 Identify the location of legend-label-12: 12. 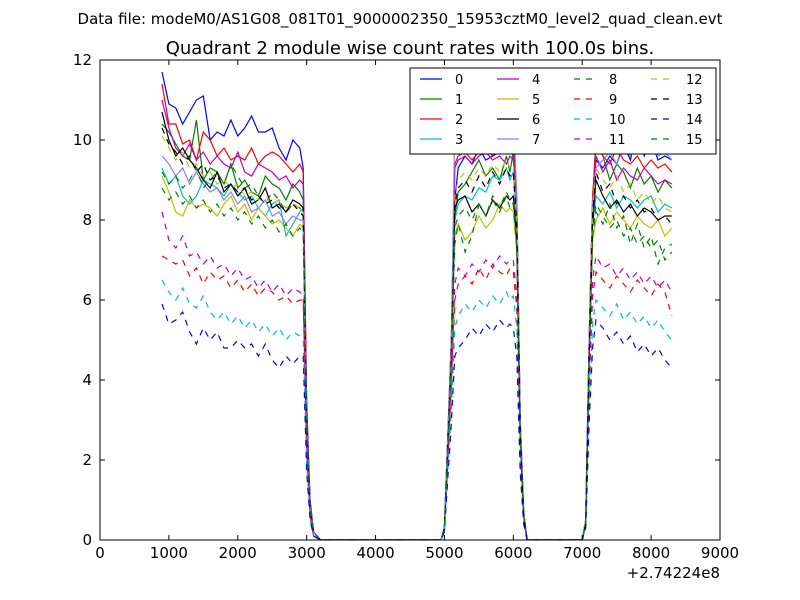
(694, 80).